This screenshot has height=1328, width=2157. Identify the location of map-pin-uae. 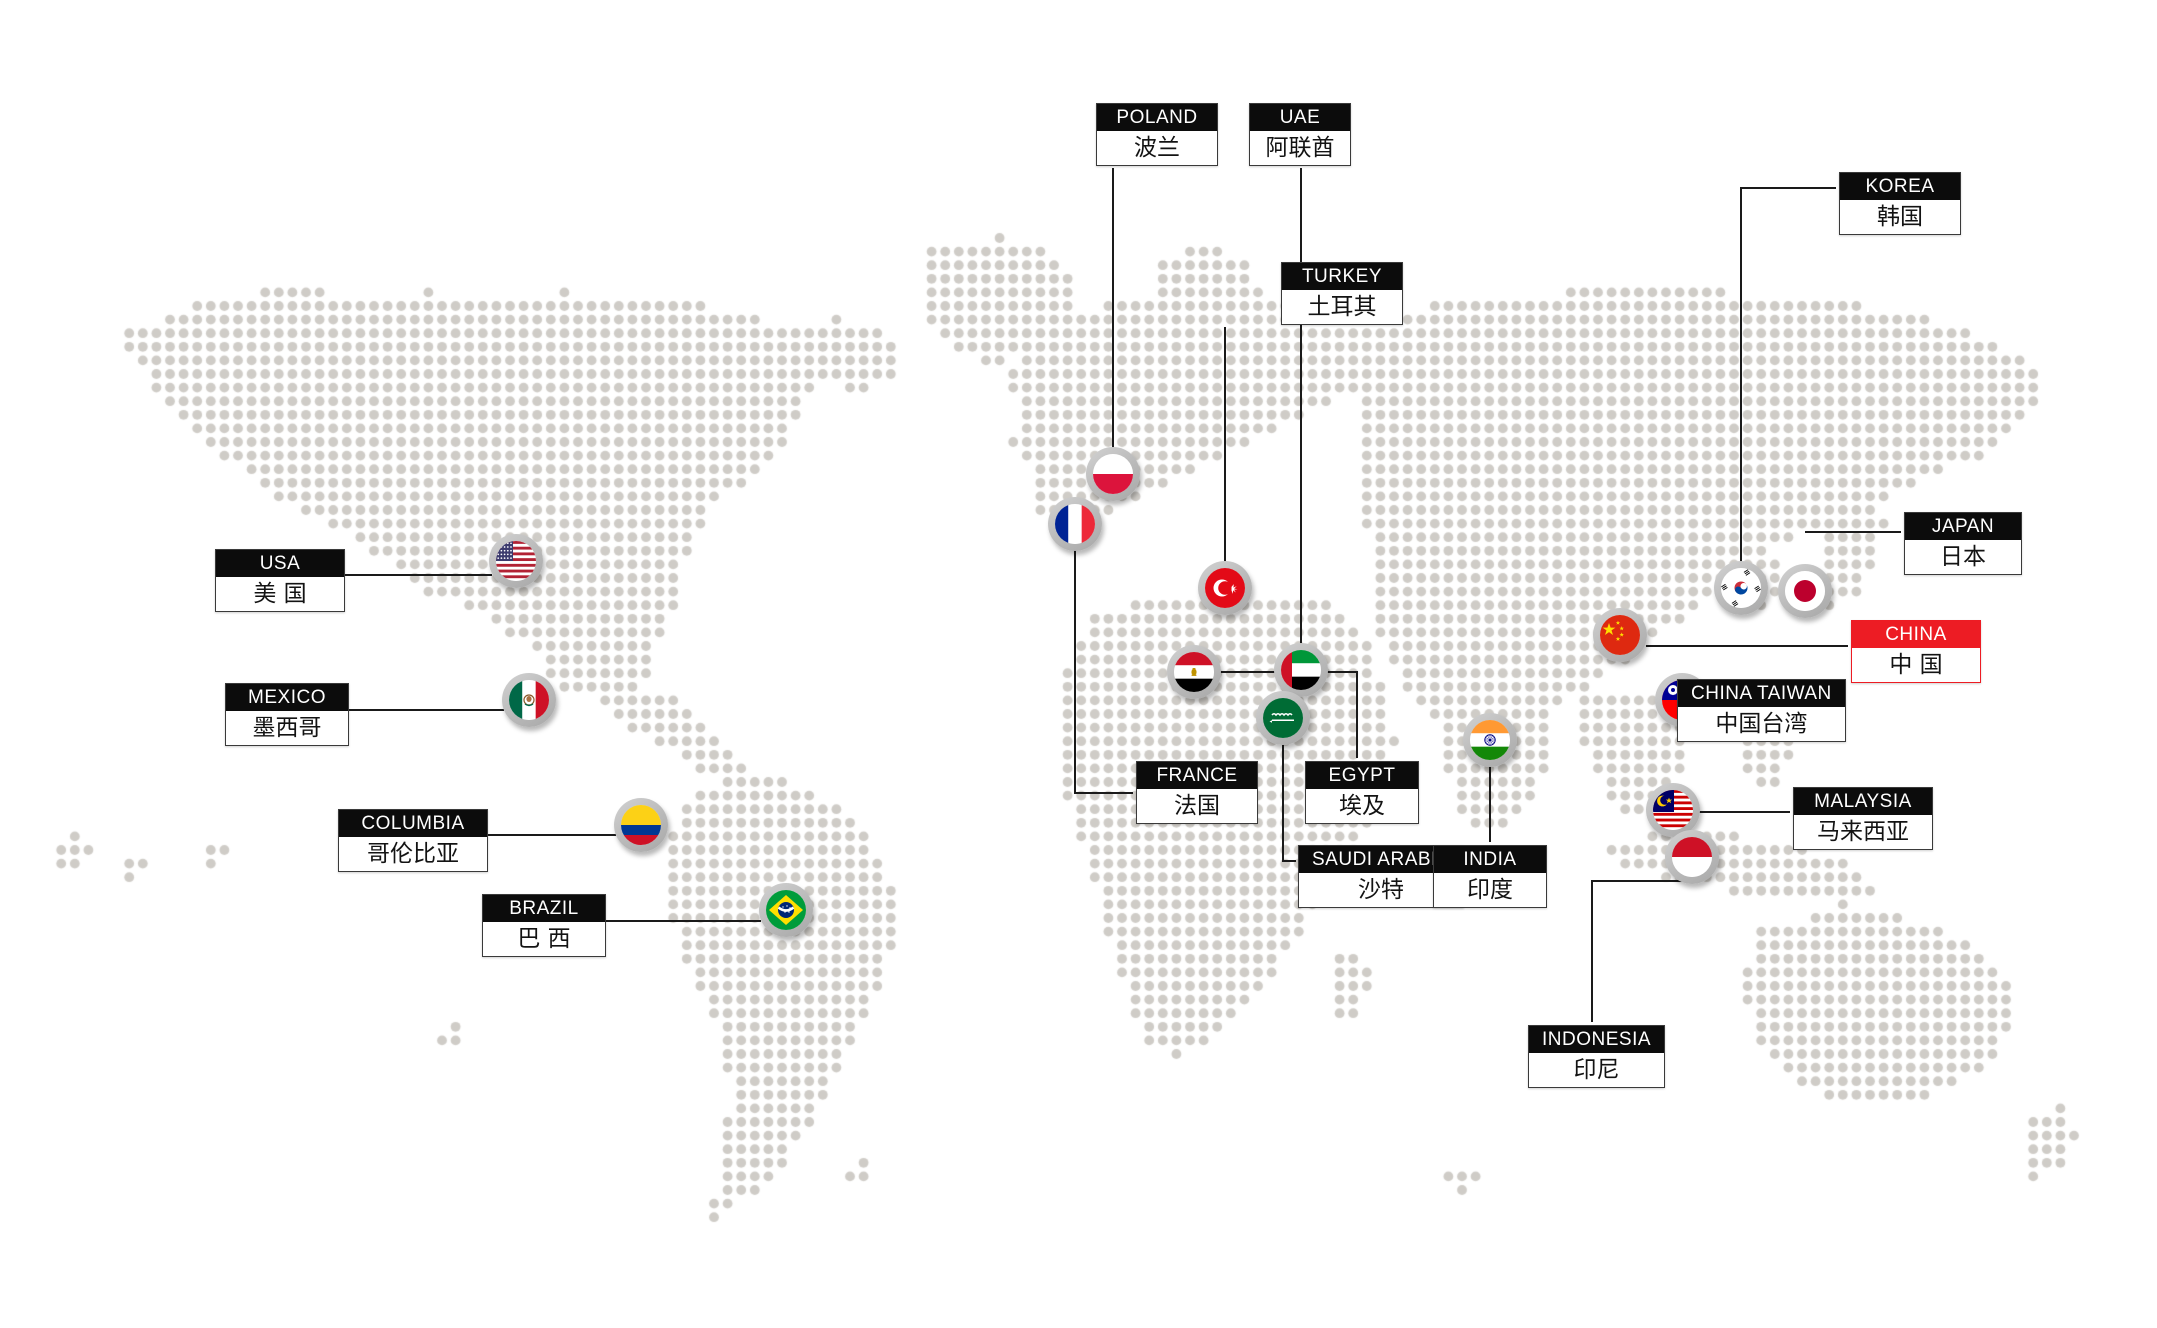
(1301, 670).